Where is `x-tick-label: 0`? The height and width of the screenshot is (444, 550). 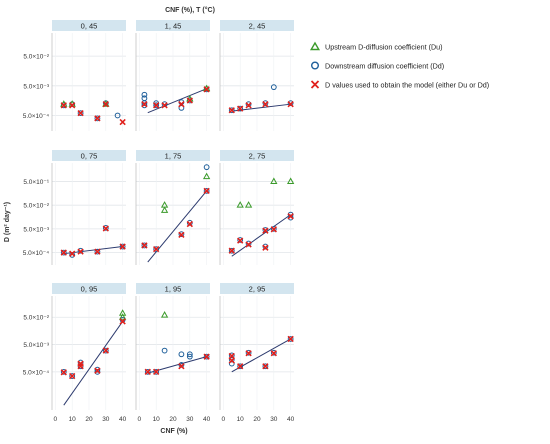 x-tick-label: 0 is located at coordinates (224, 419).